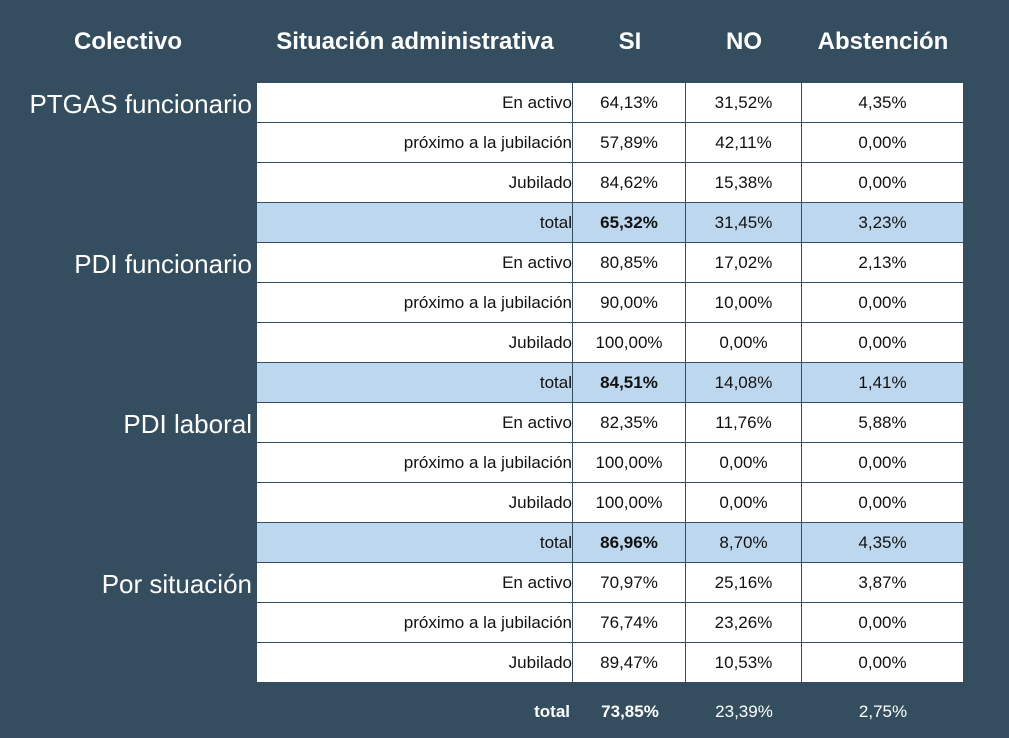 The width and height of the screenshot is (1009, 738). I want to click on cell-si: 84,62%, so click(629, 182).